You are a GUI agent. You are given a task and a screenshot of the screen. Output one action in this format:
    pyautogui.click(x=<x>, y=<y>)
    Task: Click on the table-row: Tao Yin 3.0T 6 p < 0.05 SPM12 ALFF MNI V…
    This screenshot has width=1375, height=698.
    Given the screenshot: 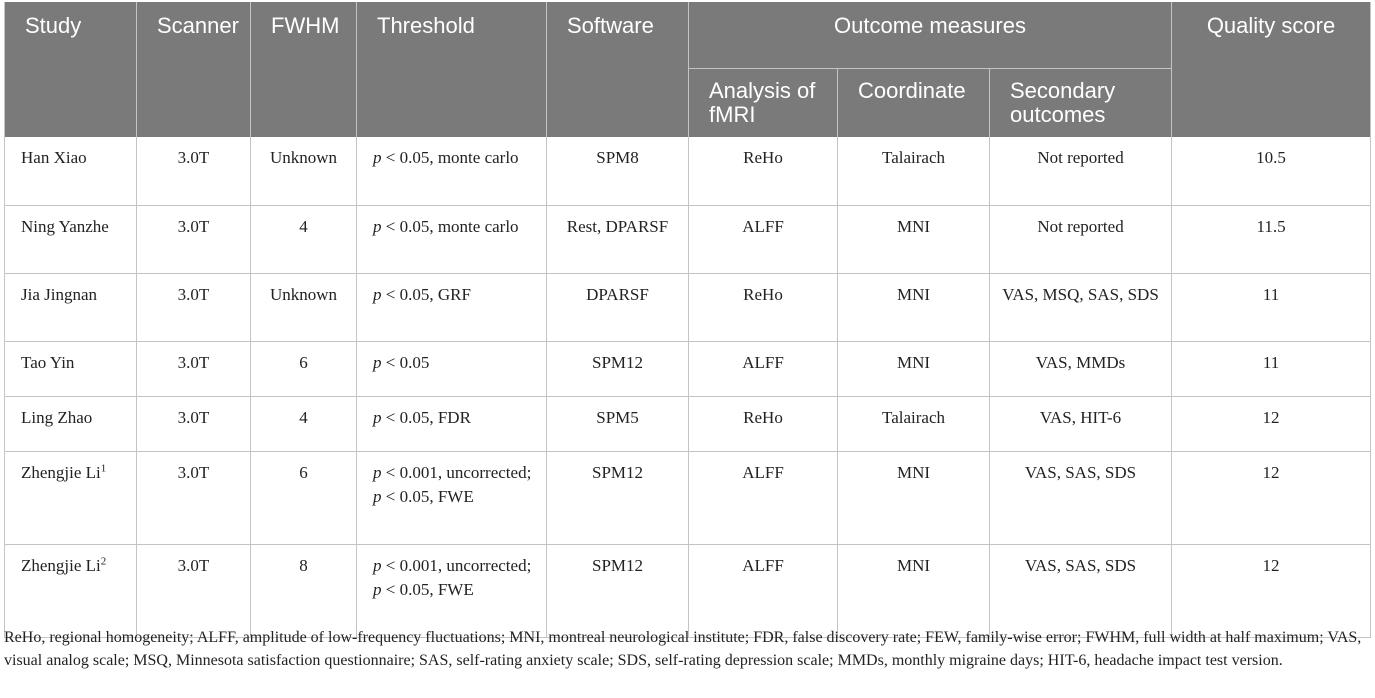 What is the action you would take?
    pyautogui.click(x=687, y=369)
    